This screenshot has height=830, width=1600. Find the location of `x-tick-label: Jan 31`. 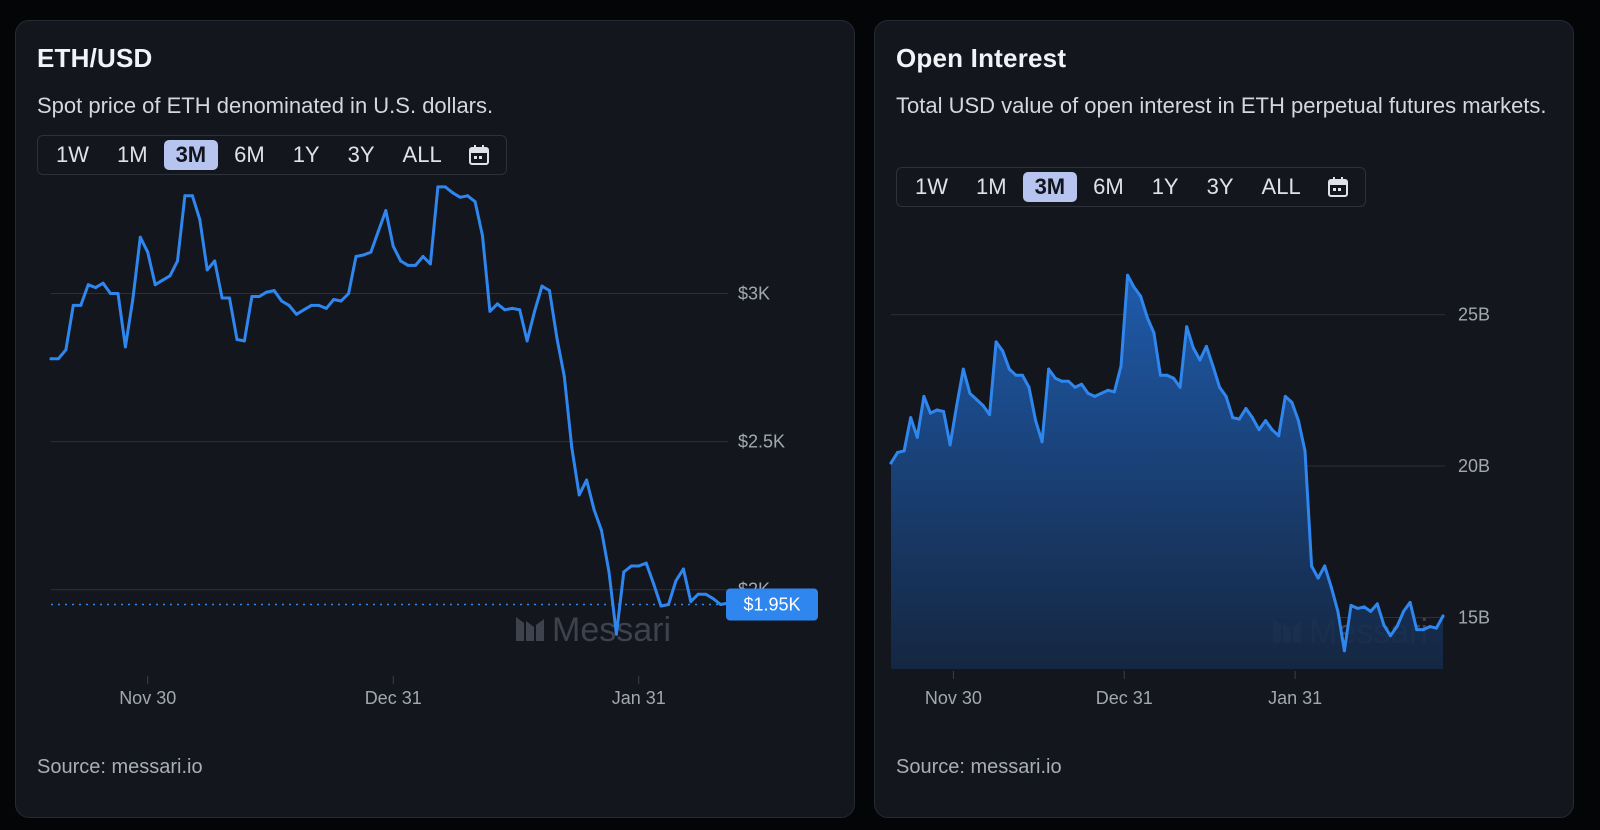

x-tick-label: Jan 31 is located at coordinates (639, 698).